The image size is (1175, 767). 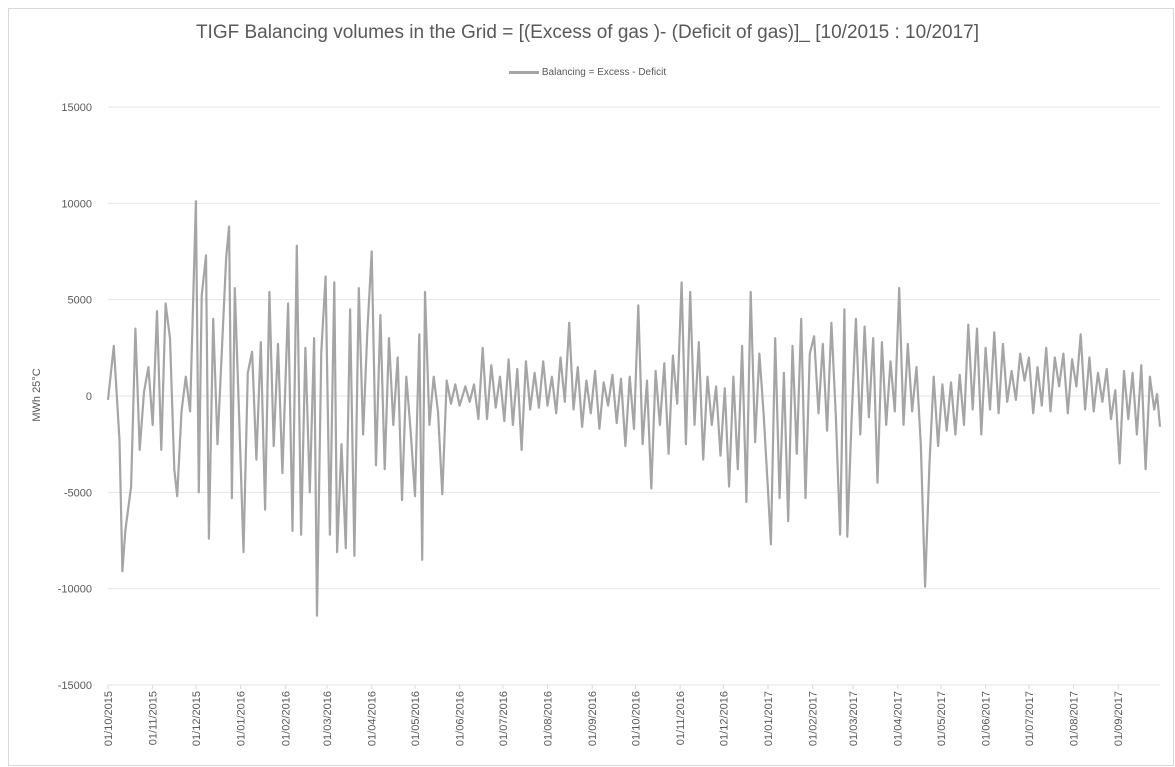 I want to click on x-tick-label: 01/06/2016, so click(x=461, y=718).